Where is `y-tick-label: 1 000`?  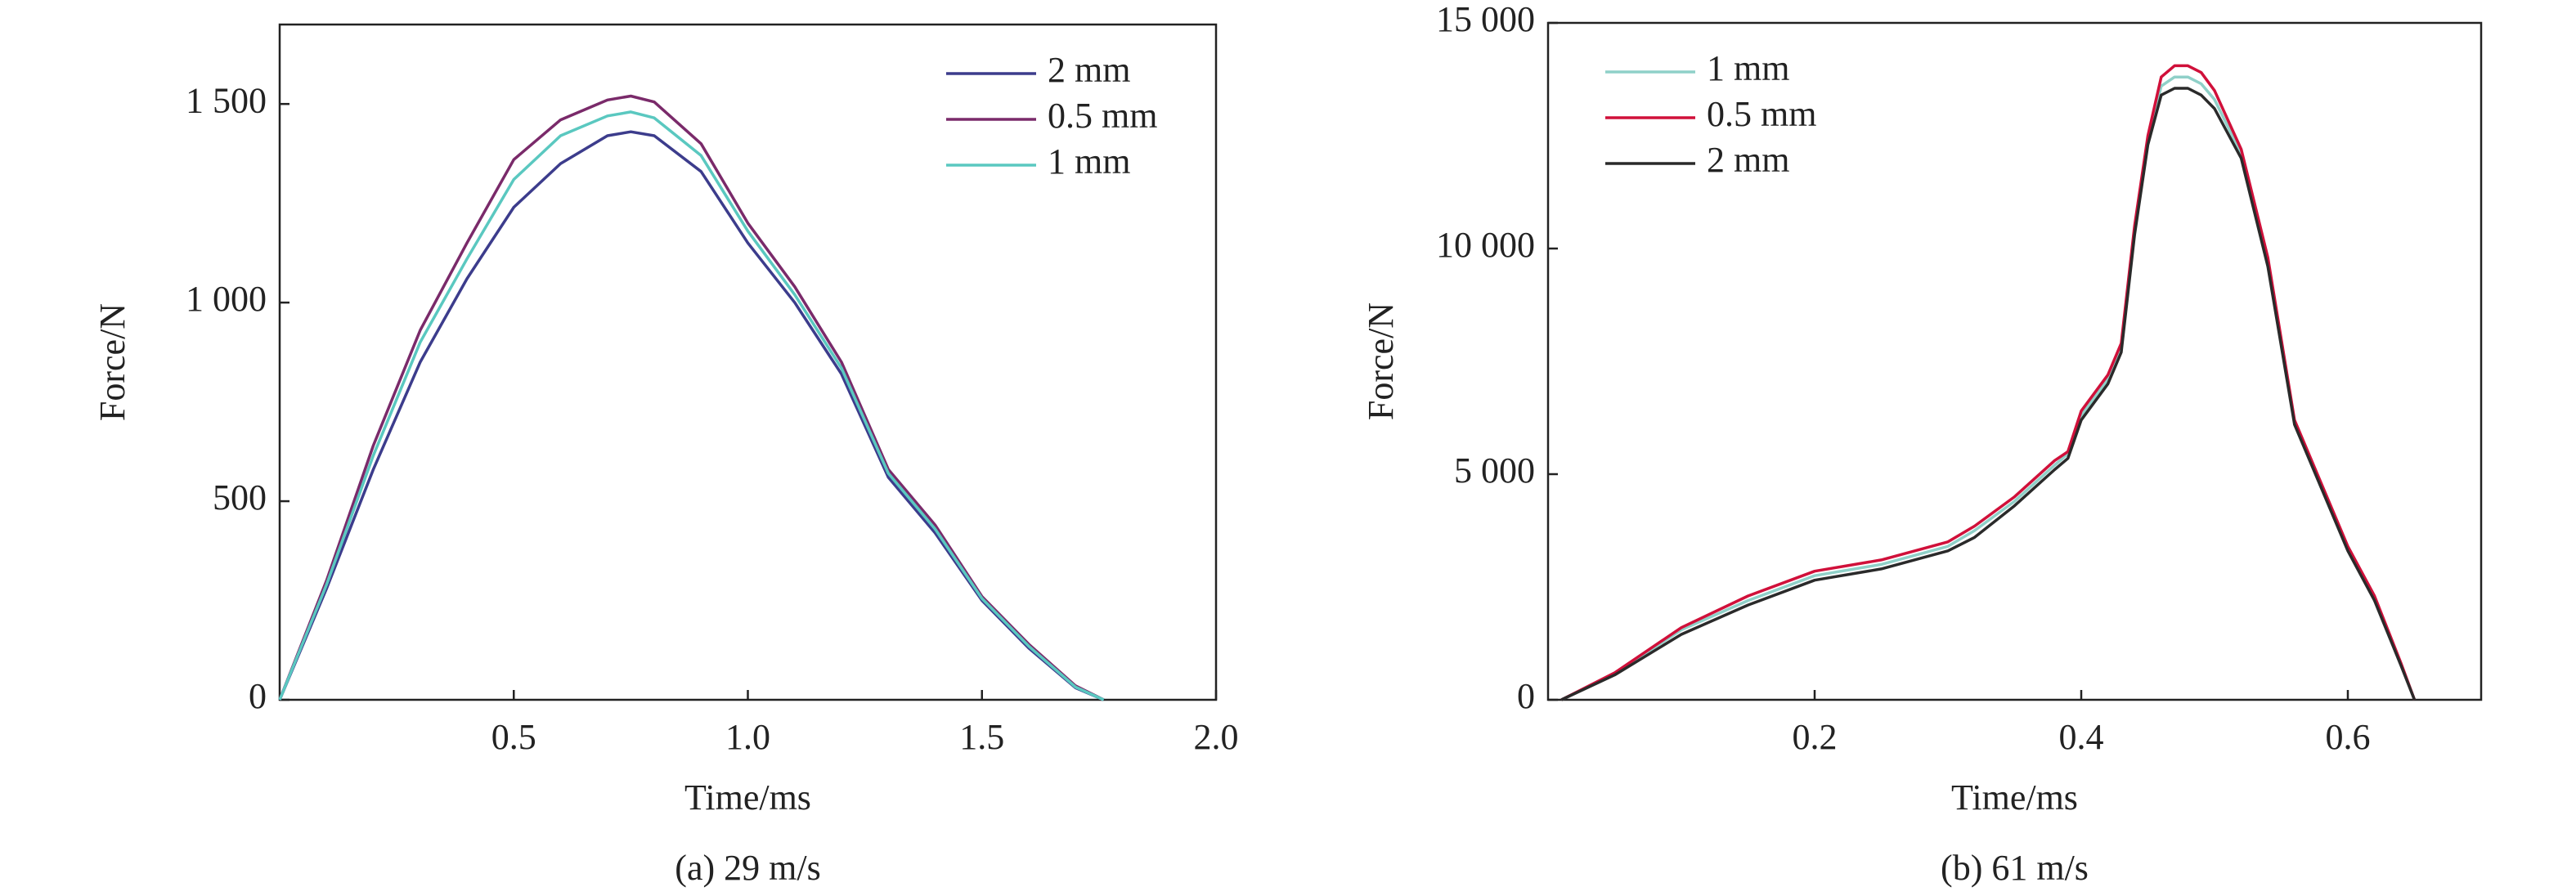
y-tick-label: 1 000 is located at coordinates (227, 299).